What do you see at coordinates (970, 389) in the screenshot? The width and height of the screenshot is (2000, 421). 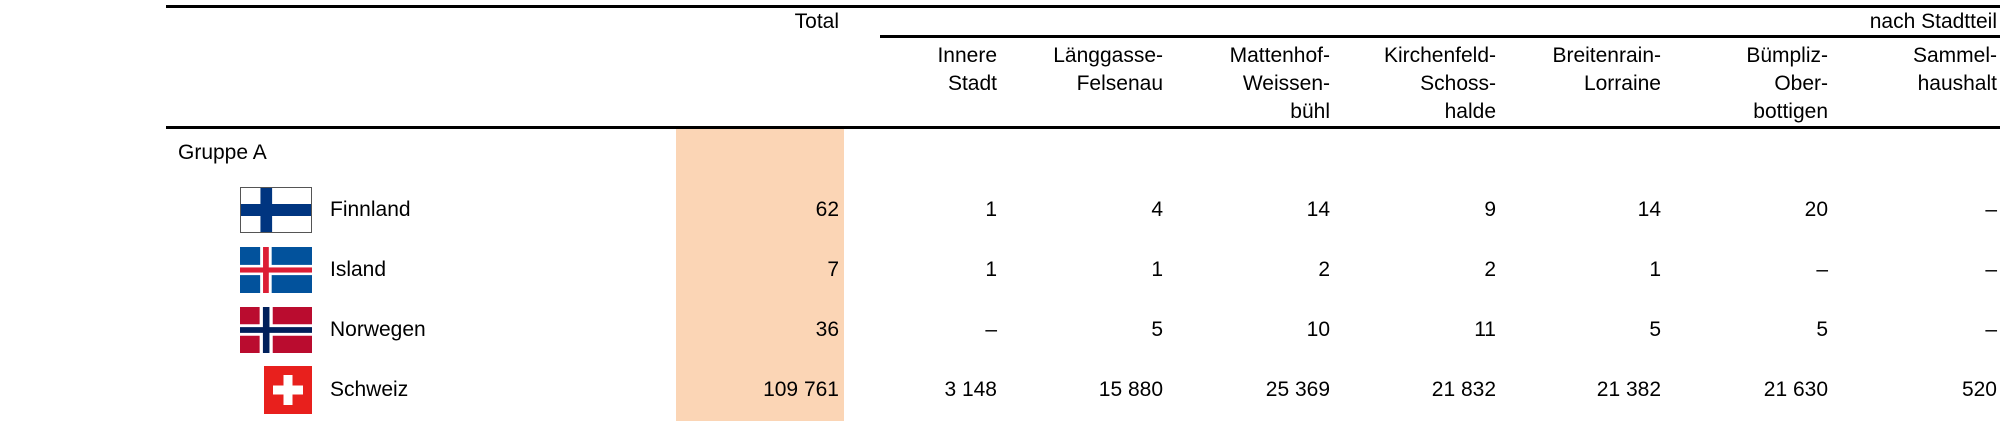 I see `district-cell: 3 148` at bounding box center [970, 389].